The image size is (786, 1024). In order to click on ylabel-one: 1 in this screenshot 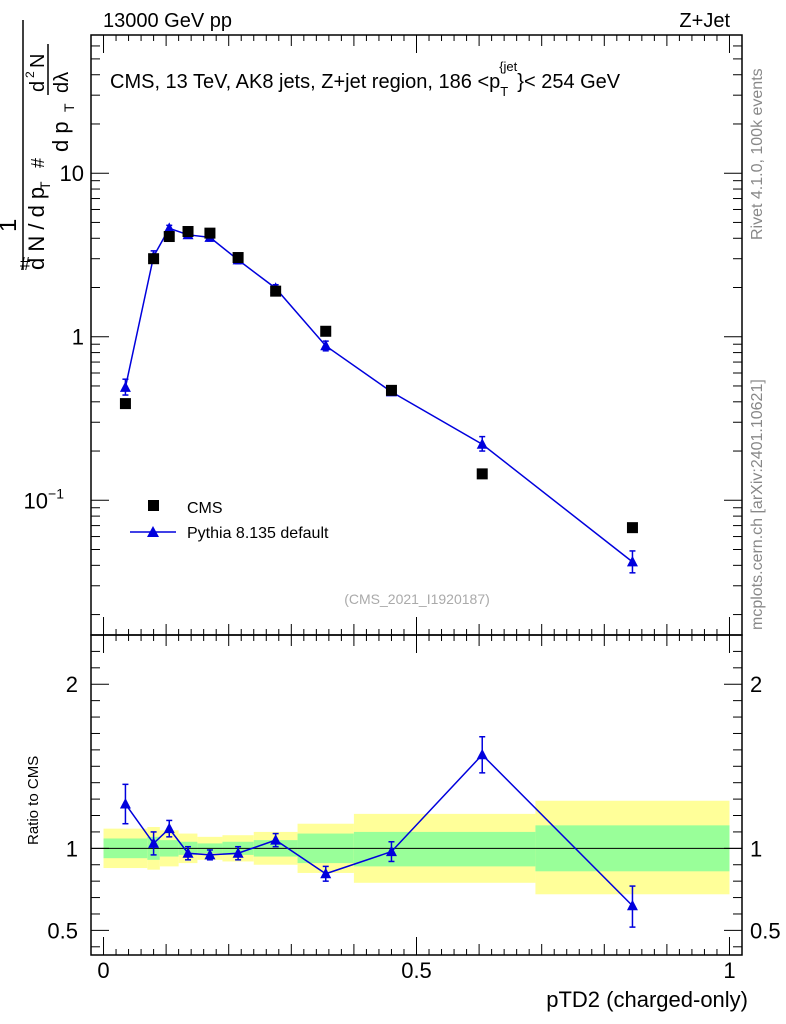, I will do `click(11, 225)`.